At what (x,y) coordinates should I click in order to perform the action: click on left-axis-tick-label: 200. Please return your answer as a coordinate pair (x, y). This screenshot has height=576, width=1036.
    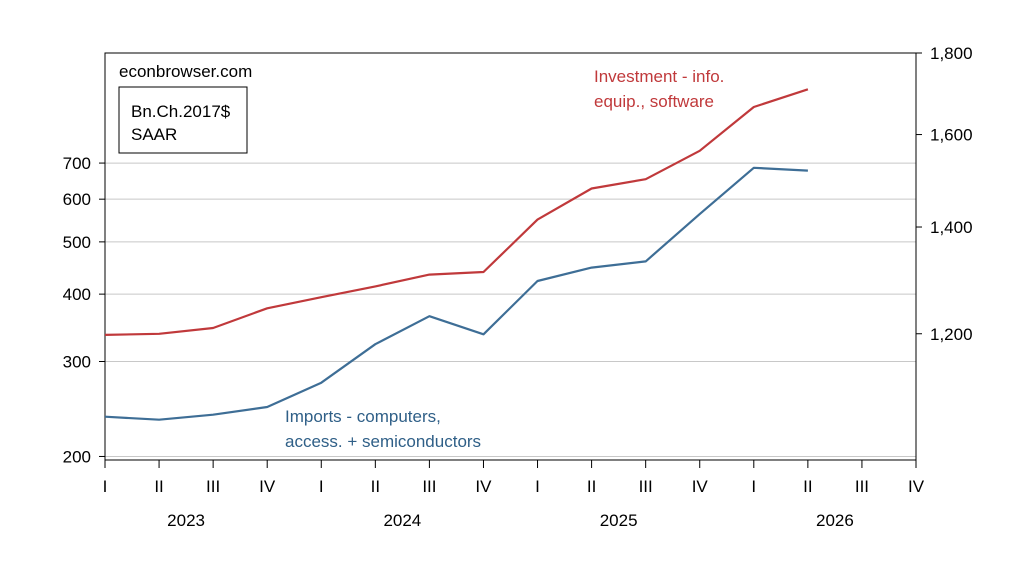
    Looking at the image, I should click on (77, 456).